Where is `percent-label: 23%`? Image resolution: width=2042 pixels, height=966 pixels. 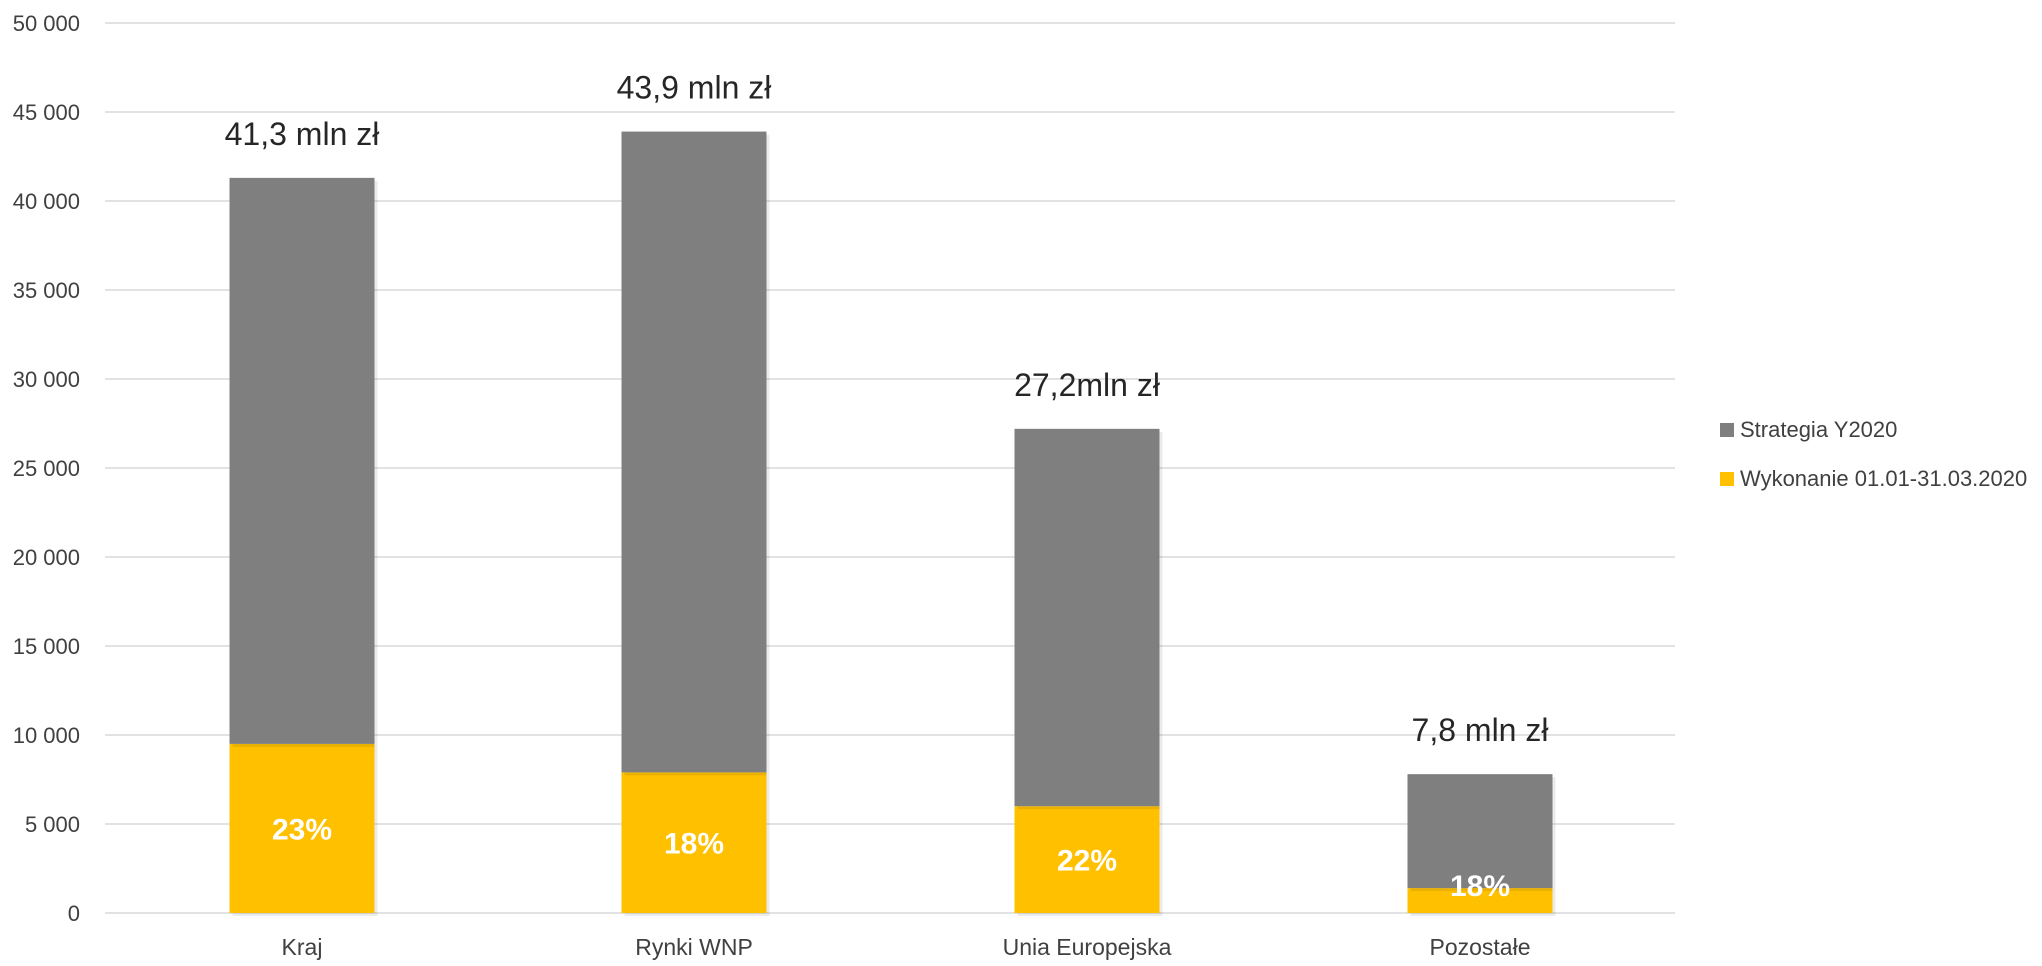 percent-label: 23% is located at coordinates (302, 829).